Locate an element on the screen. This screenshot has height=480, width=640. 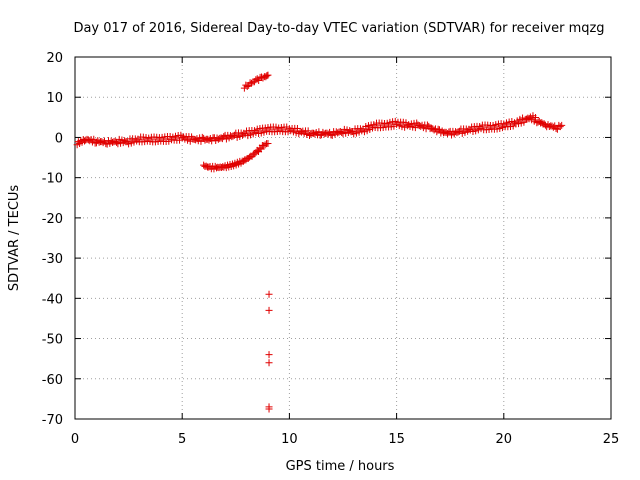
x-tick-label: 20 is located at coordinates (504, 439).